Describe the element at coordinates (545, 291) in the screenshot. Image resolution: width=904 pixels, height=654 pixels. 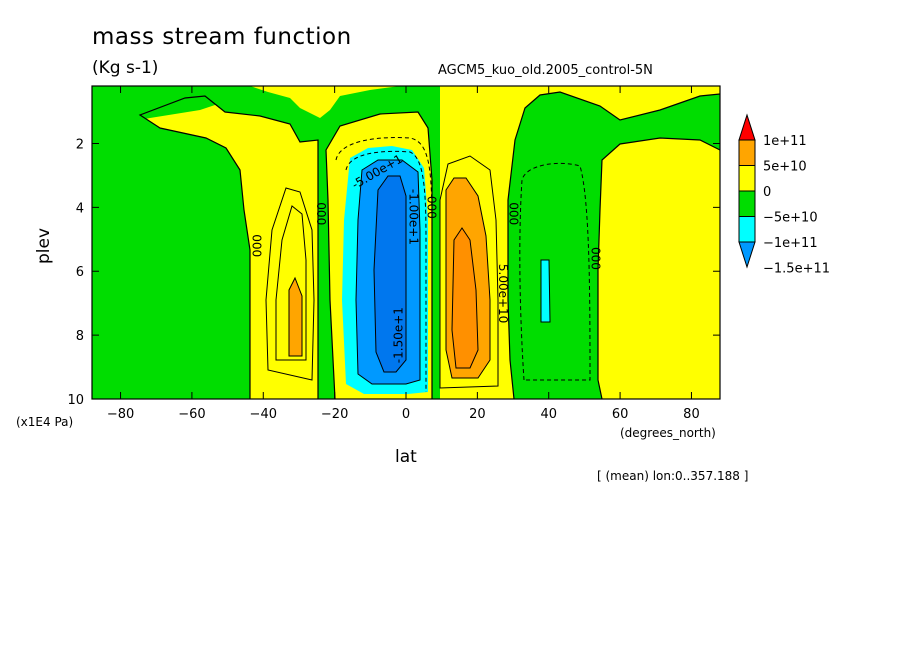
I see `region-north-cyan` at that location.